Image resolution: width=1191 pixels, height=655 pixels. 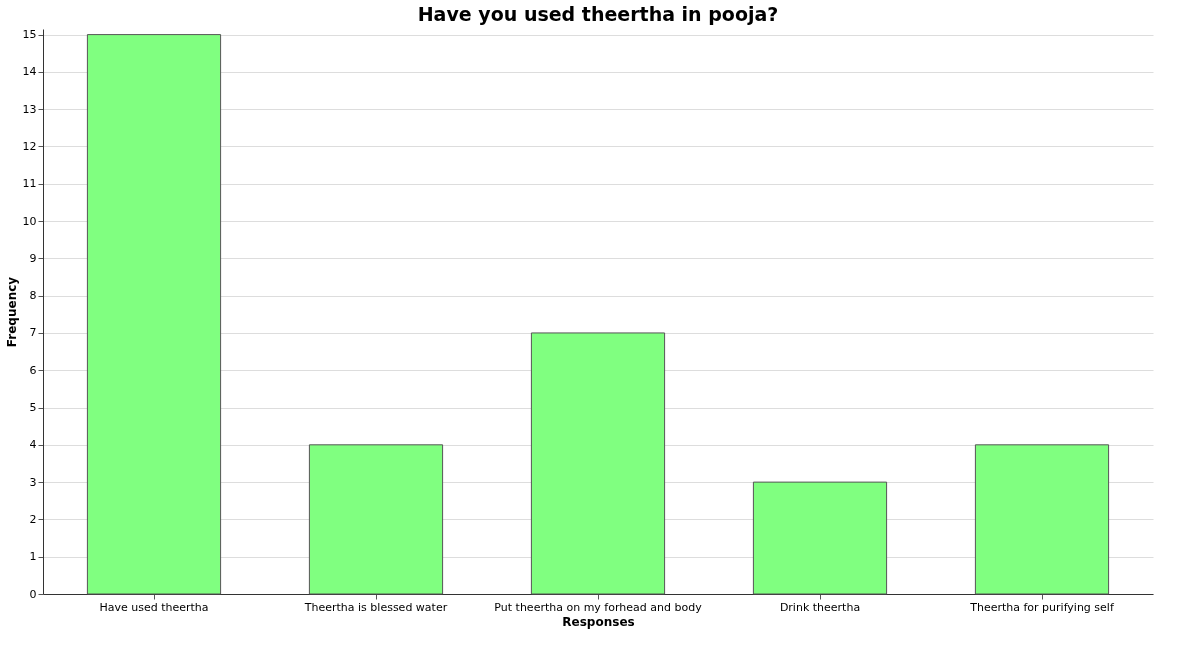 What do you see at coordinates (33, 557) in the screenshot?
I see `y-tick-label: 1` at bounding box center [33, 557].